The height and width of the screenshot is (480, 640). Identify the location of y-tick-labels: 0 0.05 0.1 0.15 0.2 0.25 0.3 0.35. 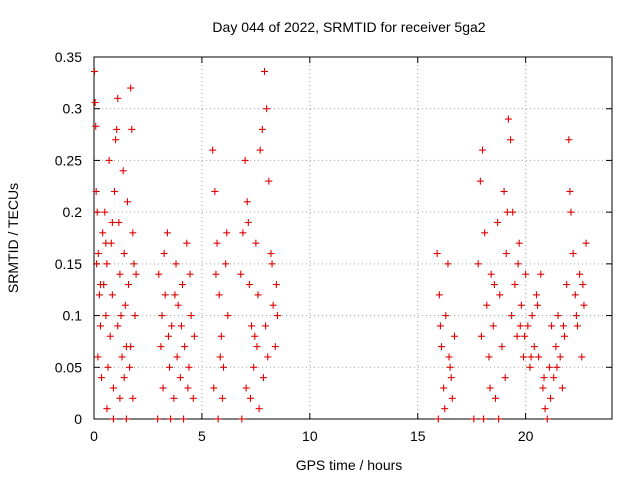
(68, 238).